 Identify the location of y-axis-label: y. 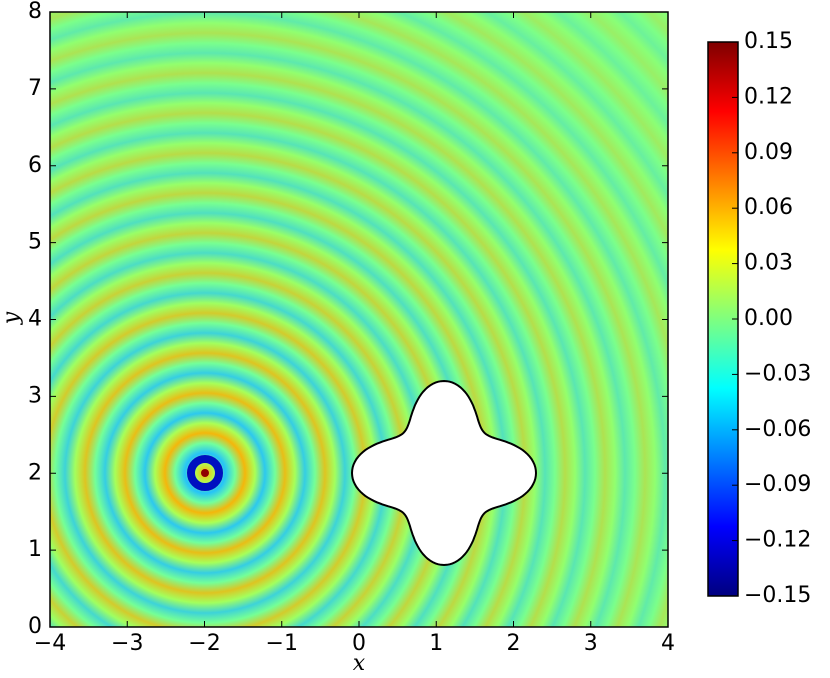
(12, 318).